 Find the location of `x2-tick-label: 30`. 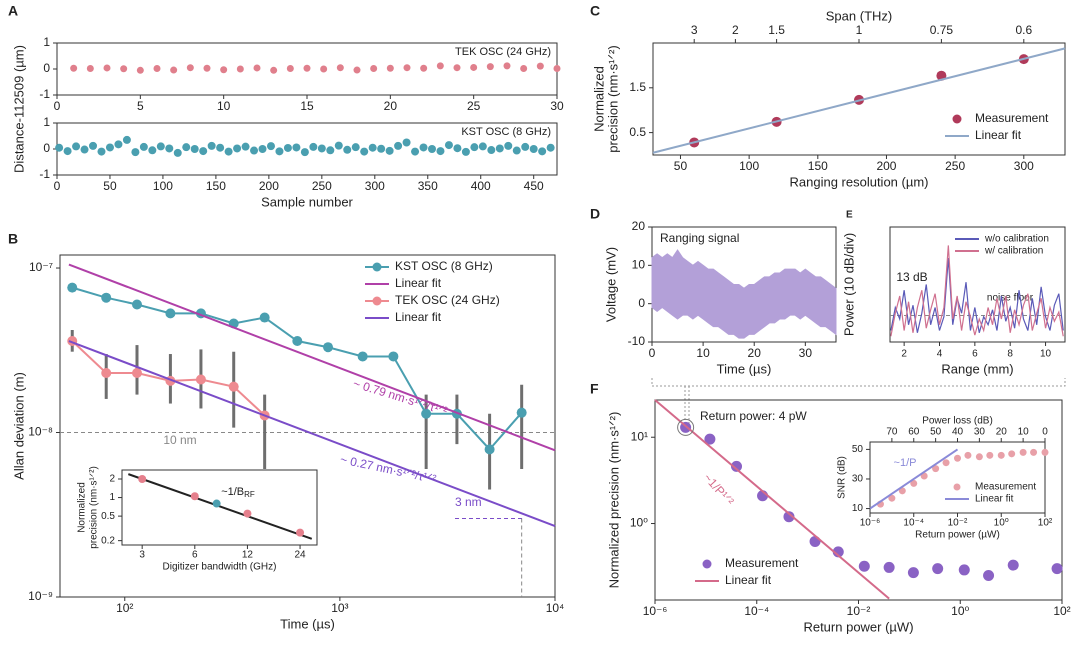

x2-tick-label: 30 is located at coordinates (980, 432).